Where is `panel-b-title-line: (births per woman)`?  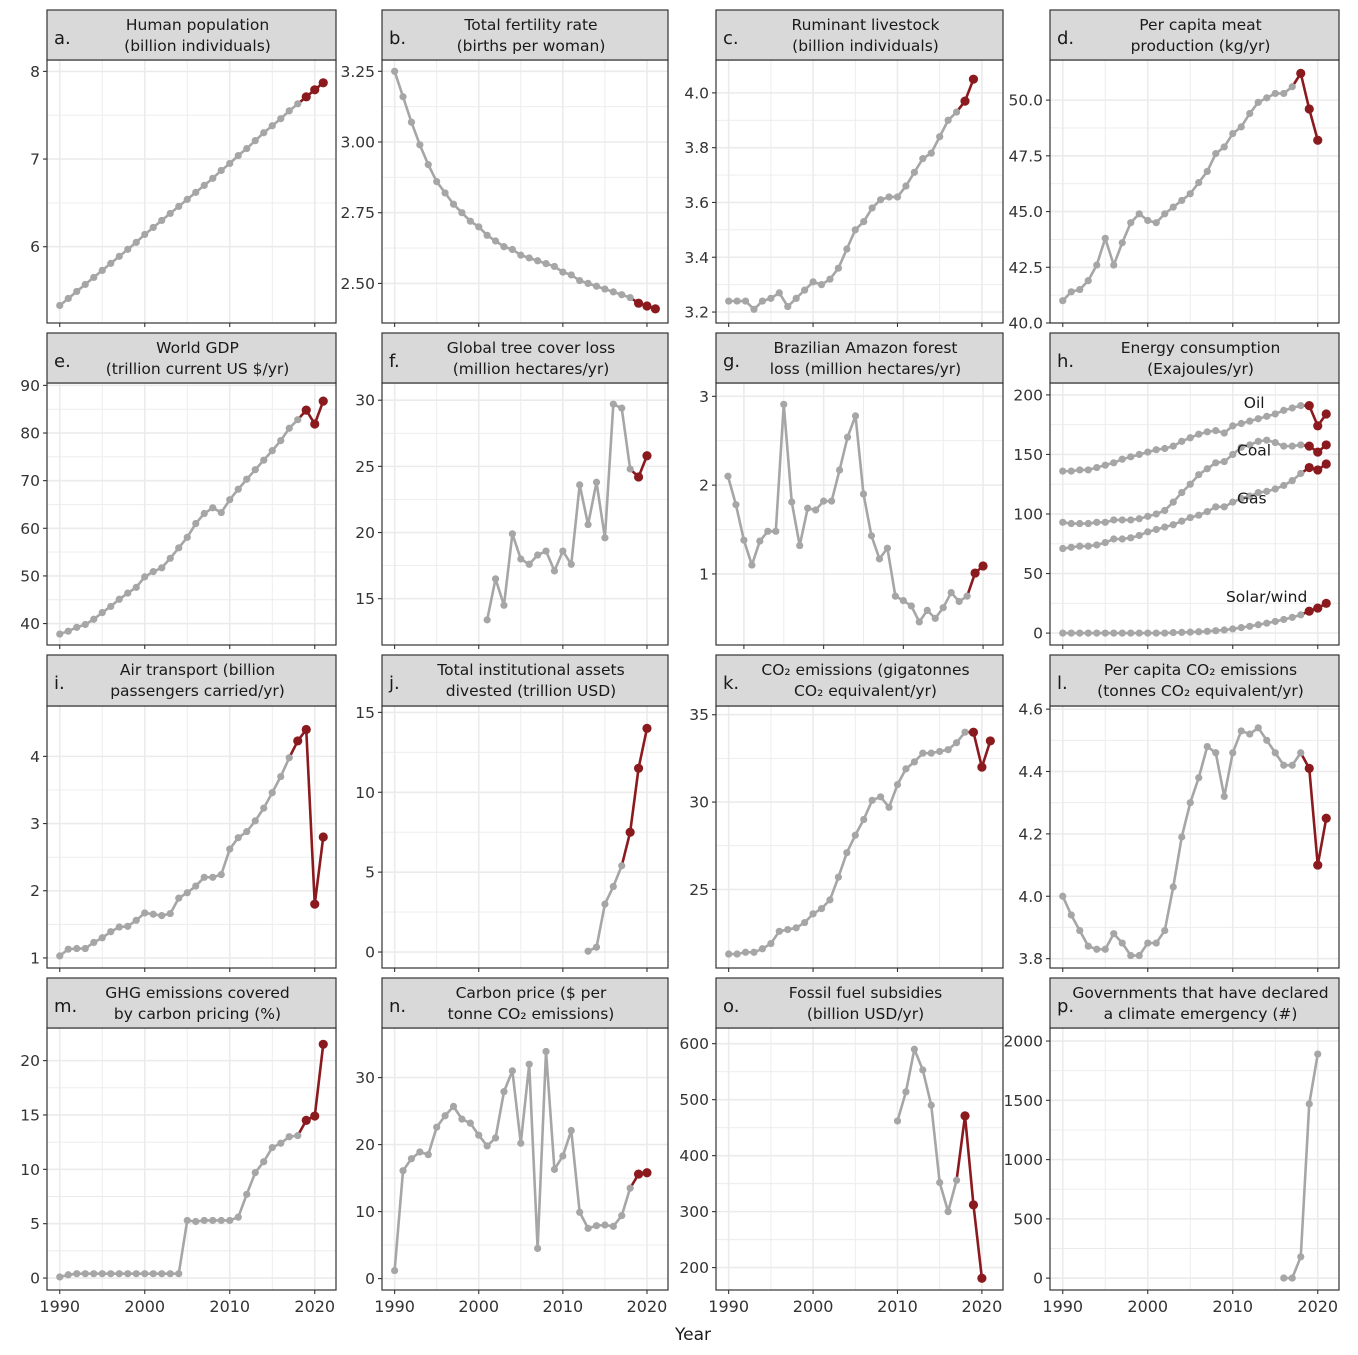
panel-b-title-line: (births per woman) is located at coordinates (531, 46).